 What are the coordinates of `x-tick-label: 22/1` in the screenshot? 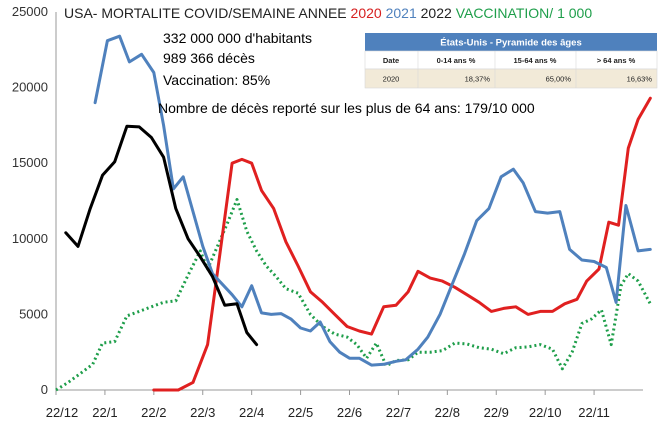 It's located at (104, 412).